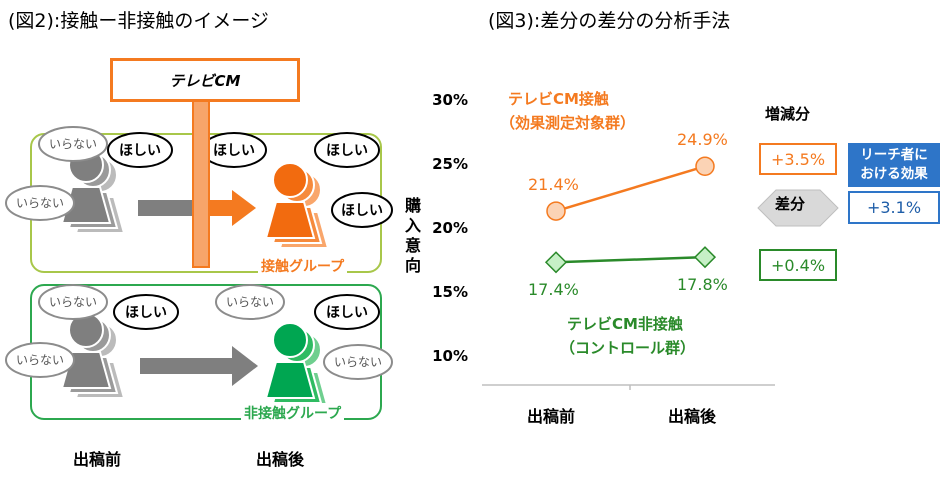 The width and height of the screenshot is (951, 479). Describe the element at coordinates (551, 416) in the screenshot. I see `x-tick-label: 出稿前` at that location.